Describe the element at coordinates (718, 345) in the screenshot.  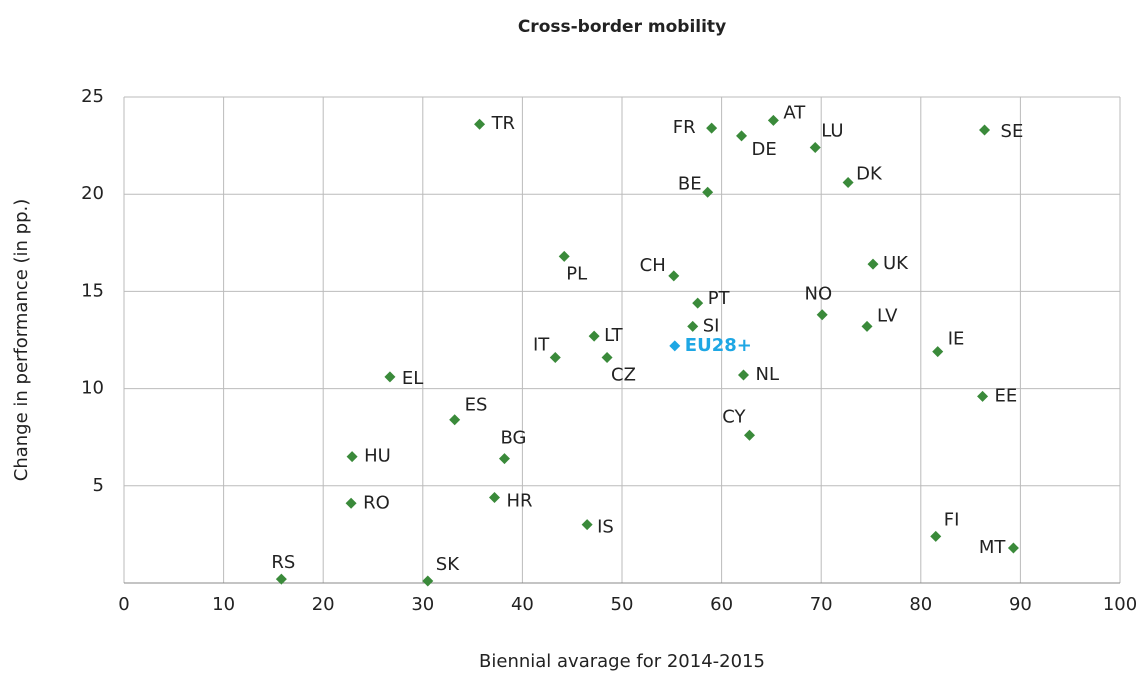
I see `point-label: EU28+` at that location.